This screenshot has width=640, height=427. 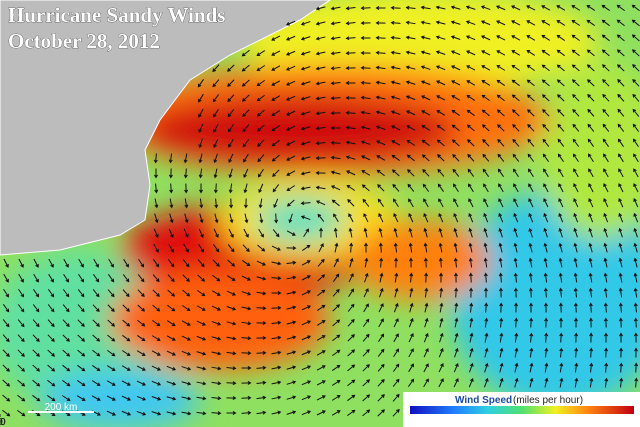 What do you see at coordinates (61, 407) in the screenshot?
I see `scale-bar: 200 km` at bounding box center [61, 407].